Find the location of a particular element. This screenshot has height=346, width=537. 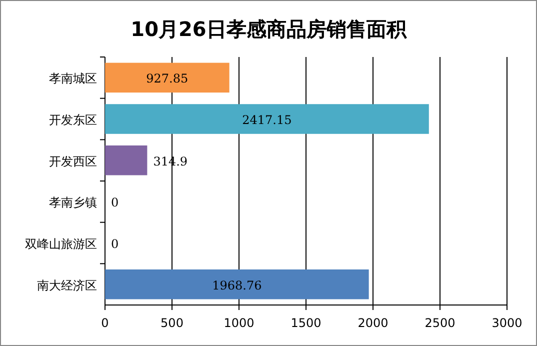

x-tick-label: 2000 is located at coordinates (373, 323).